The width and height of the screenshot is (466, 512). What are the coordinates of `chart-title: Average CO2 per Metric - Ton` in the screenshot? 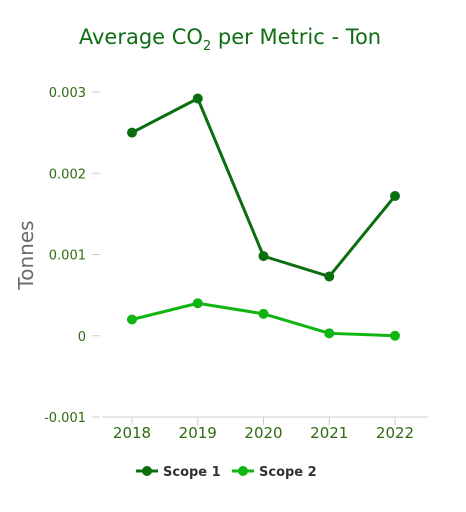 It's located at (230, 39).